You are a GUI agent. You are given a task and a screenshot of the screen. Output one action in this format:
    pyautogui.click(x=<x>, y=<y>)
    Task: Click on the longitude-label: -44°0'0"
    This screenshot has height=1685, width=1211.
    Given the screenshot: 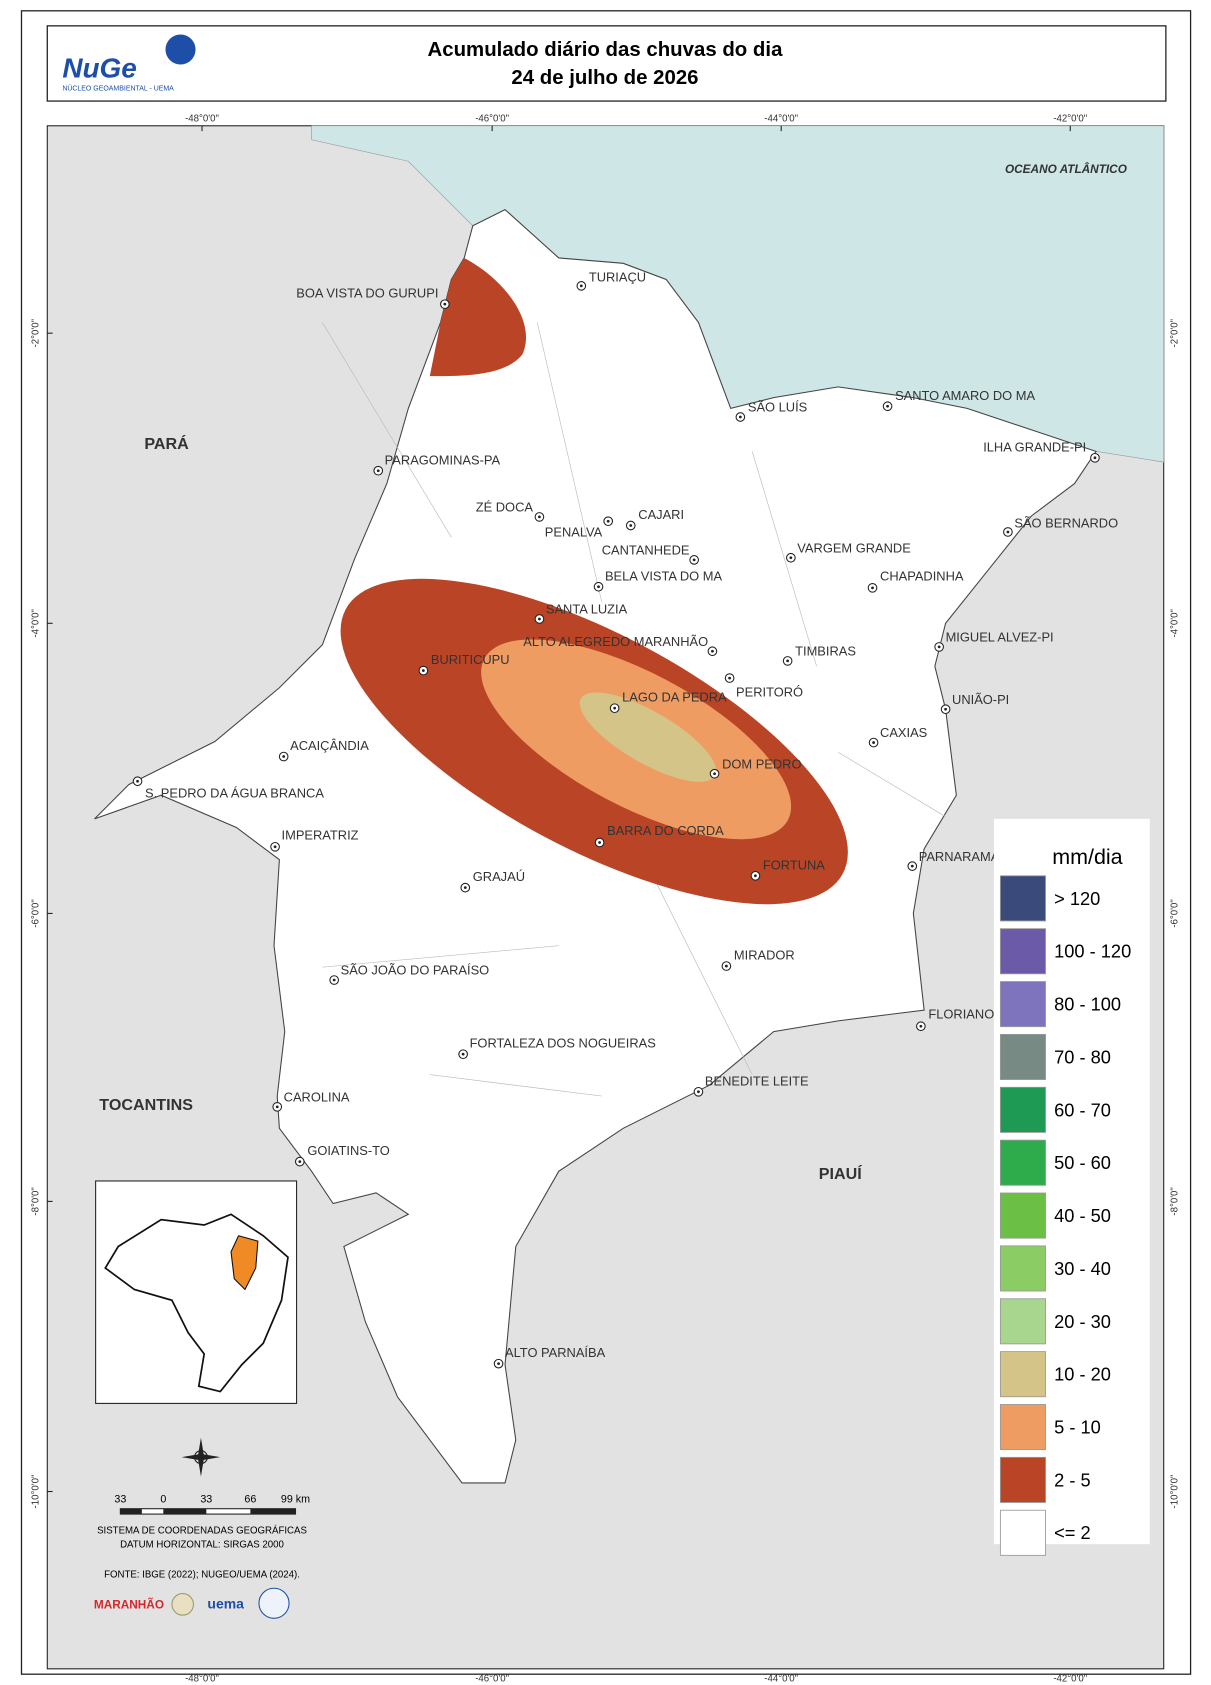 What is the action you would take?
    pyautogui.click(x=781, y=1679)
    